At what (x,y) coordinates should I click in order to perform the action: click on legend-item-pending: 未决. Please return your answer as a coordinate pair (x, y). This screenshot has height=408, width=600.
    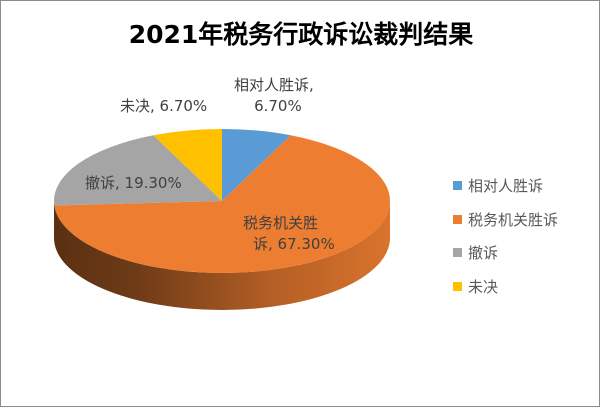
    Looking at the image, I should click on (523, 287).